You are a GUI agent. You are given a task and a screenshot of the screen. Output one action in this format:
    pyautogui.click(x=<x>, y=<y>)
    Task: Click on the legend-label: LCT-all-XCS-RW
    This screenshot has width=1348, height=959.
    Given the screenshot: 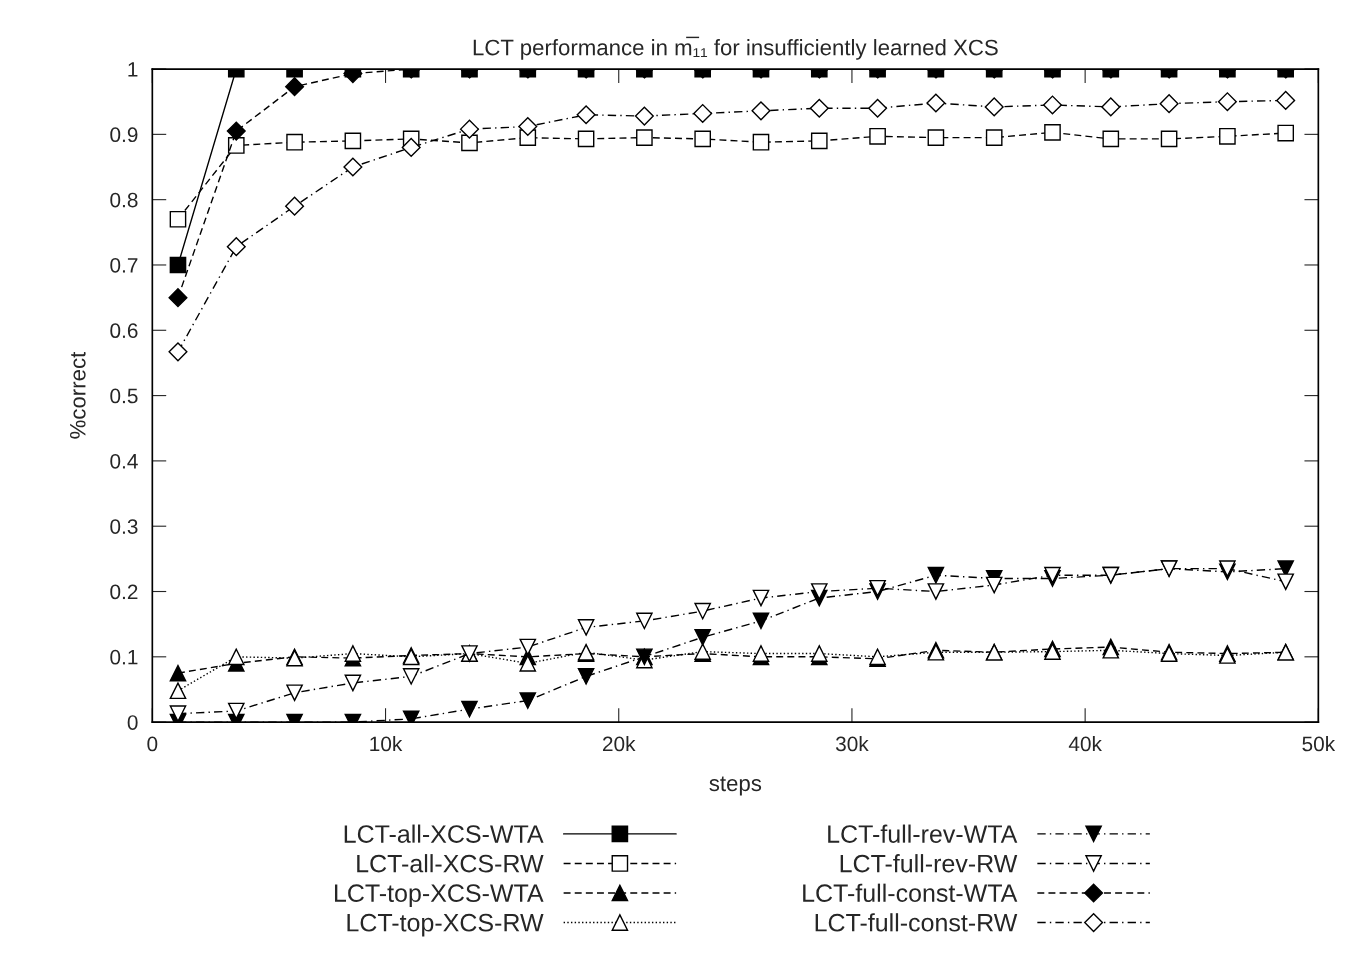 What is the action you would take?
    pyautogui.click(x=450, y=863)
    